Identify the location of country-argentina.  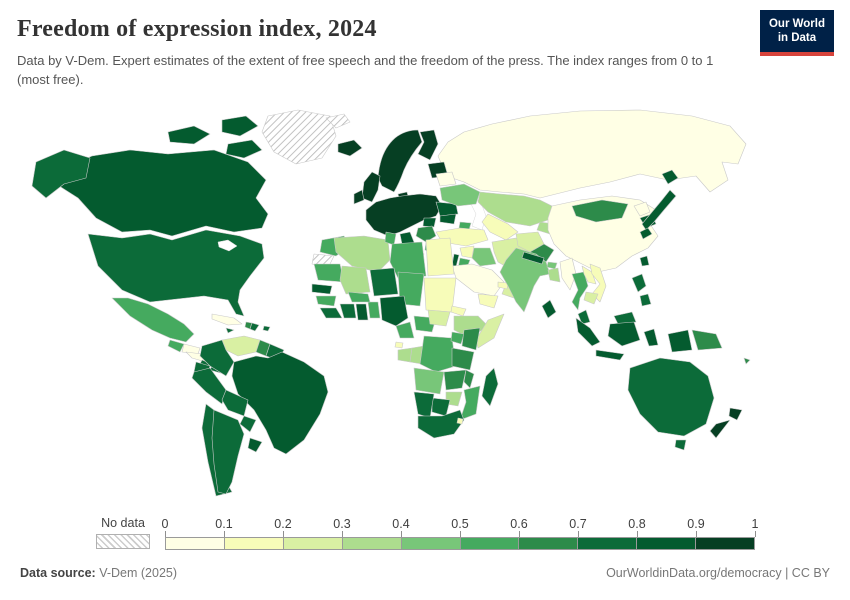
(228, 452).